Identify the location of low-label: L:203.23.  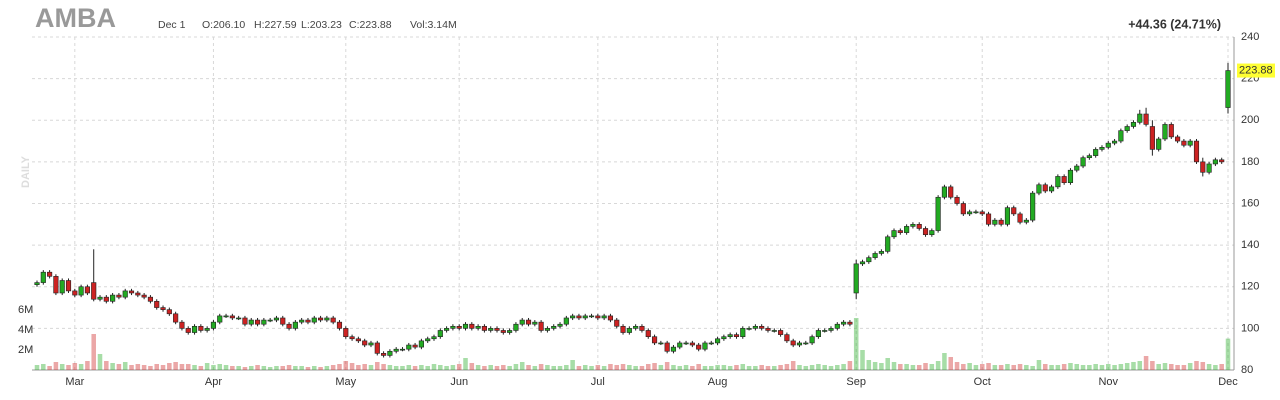
(321, 25).